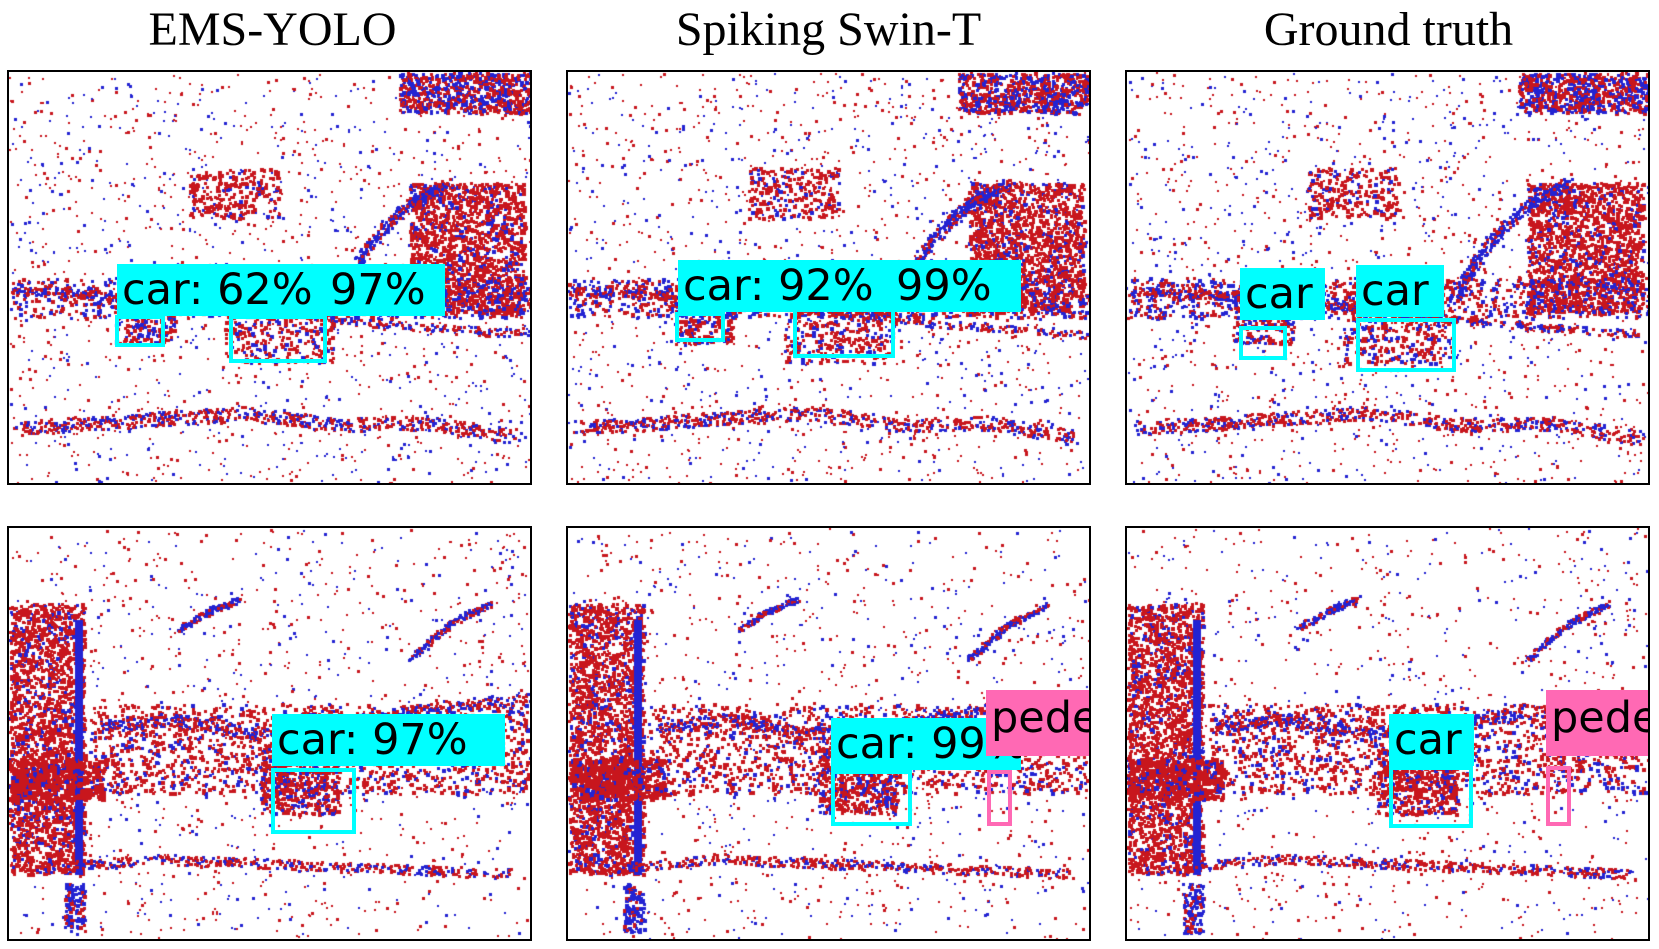 This screenshot has height=949, width=1659. I want to click on panel-ems-yolo-scene-1: car: 62% 97%, so click(269, 277).